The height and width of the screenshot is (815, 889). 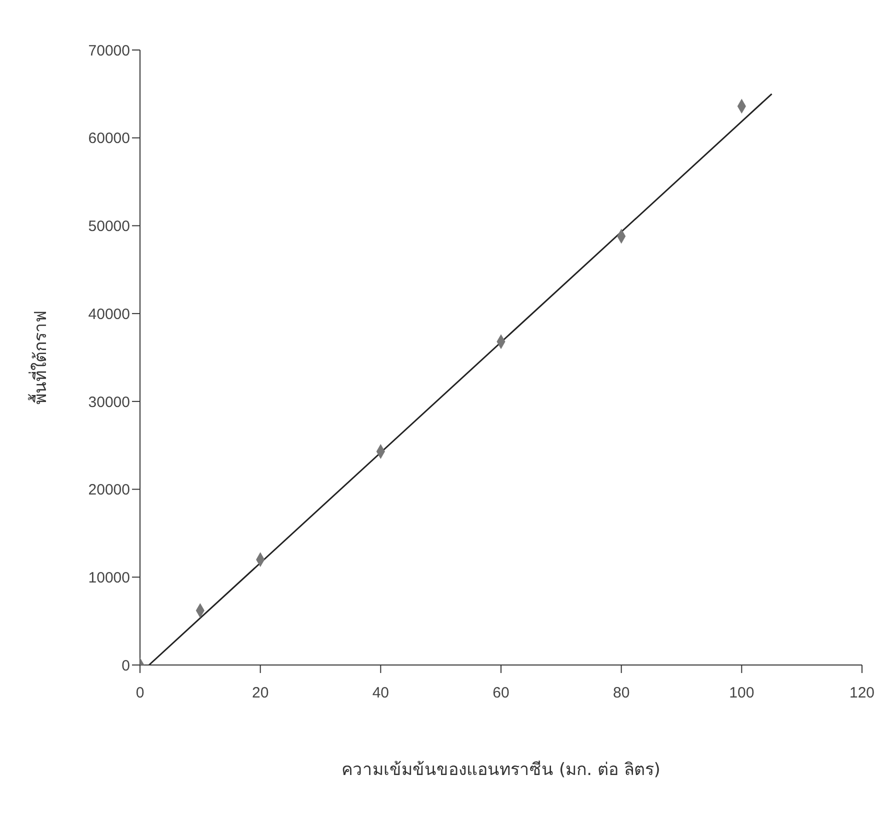 I want to click on y-tick-label: 60000, so click(x=109, y=139).